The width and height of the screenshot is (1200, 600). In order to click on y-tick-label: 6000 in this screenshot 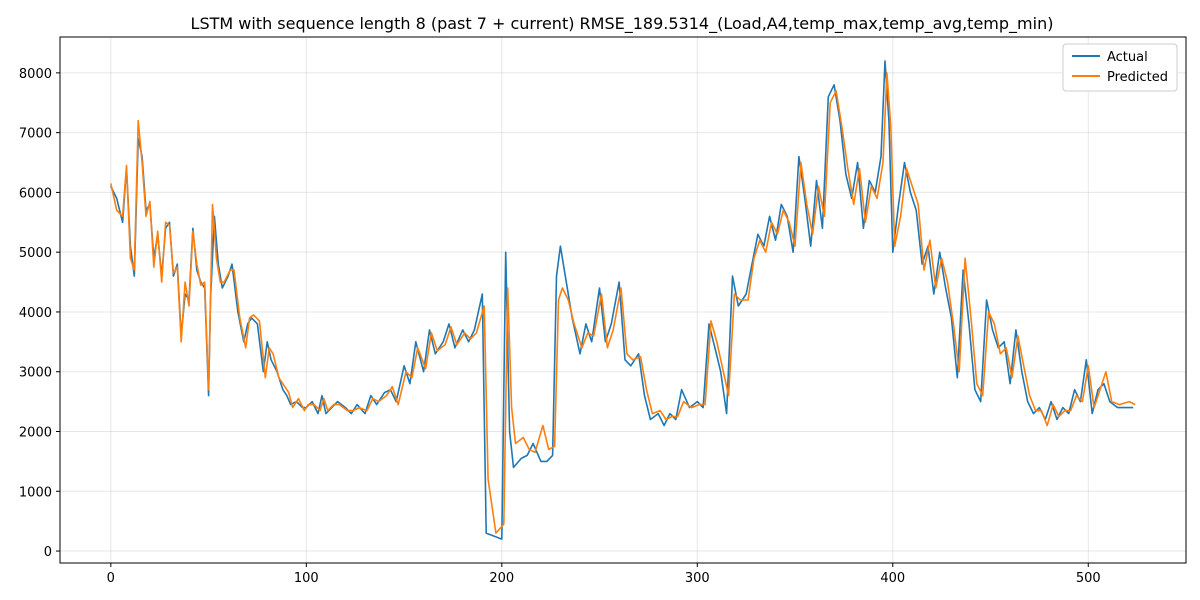, I will do `click(35, 193)`.